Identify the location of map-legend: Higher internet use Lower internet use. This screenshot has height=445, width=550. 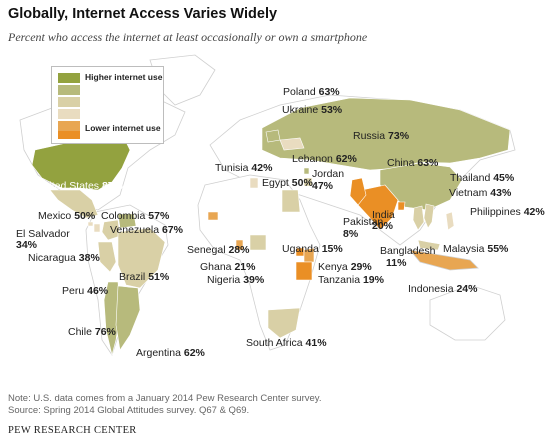
(107, 105).